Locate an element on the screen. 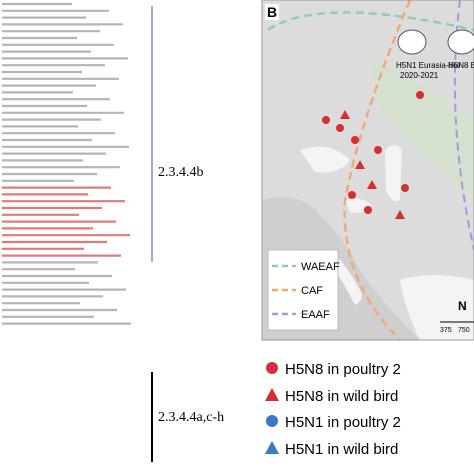 This screenshot has height=474, width=474. clade-label: 2.3.4.4b is located at coordinates (181, 172).